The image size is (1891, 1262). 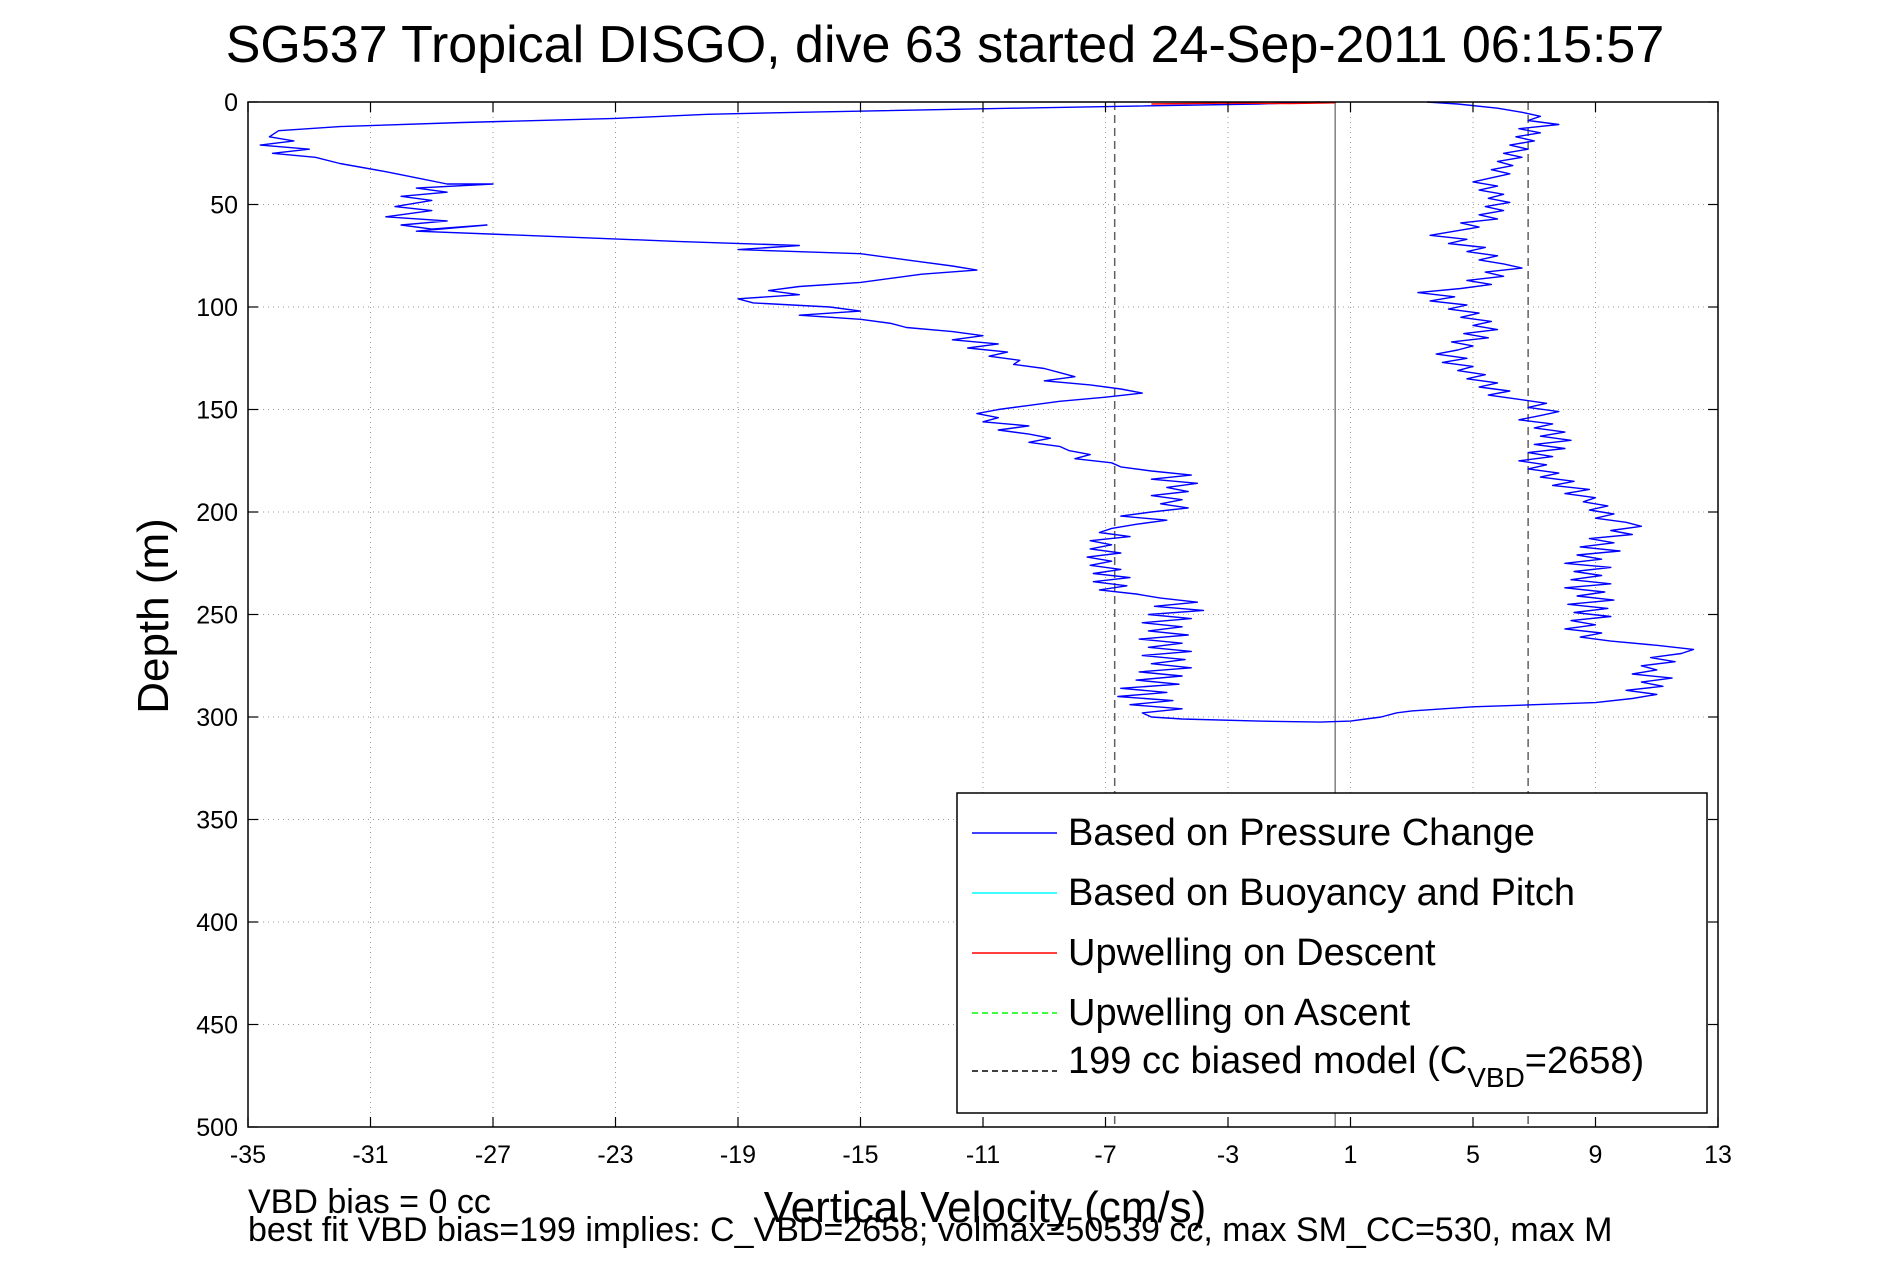 What do you see at coordinates (217, 821) in the screenshot?
I see `y-tick-label: 350` at bounding box center [217, 821].